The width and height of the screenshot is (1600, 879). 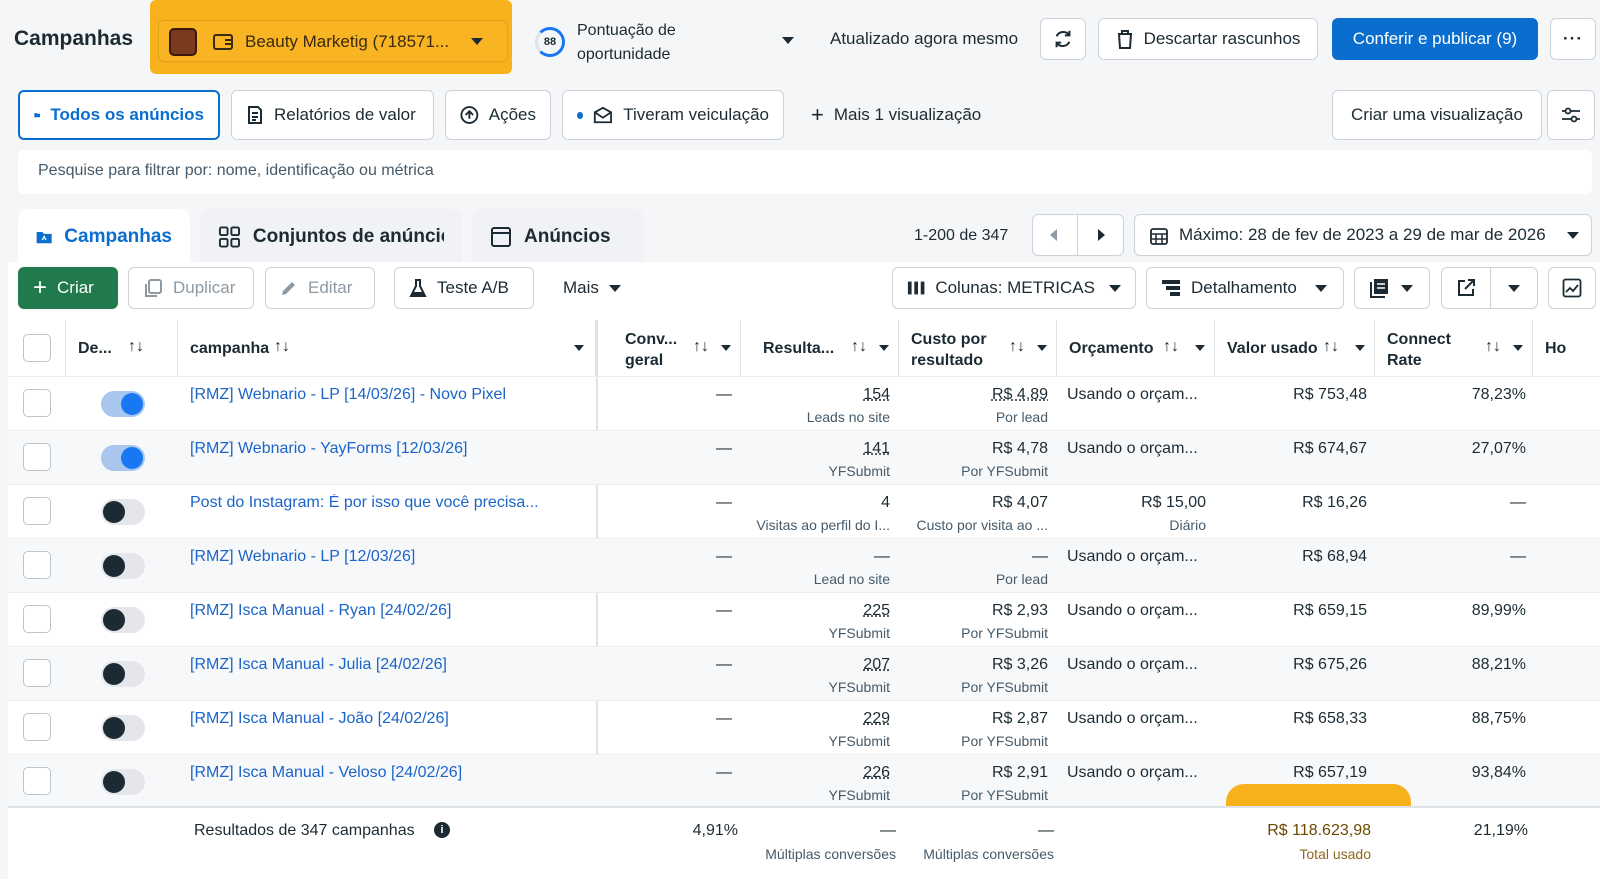 What do you see at coordinates (820, 348) in the screenshot?
I see `header-results: Resulta... ↑↓` at bounding box center [820, 348].